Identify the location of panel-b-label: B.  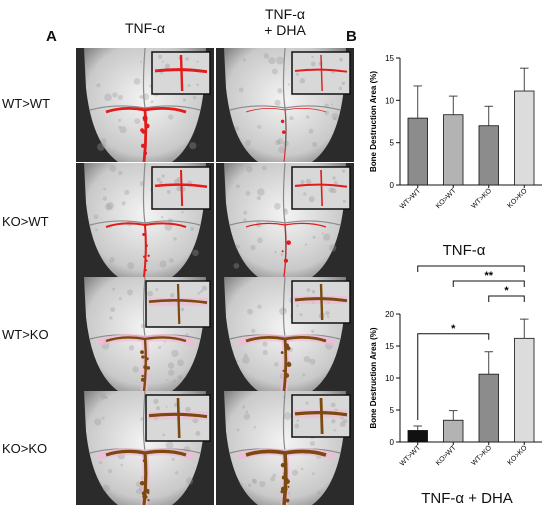
(351, 36).